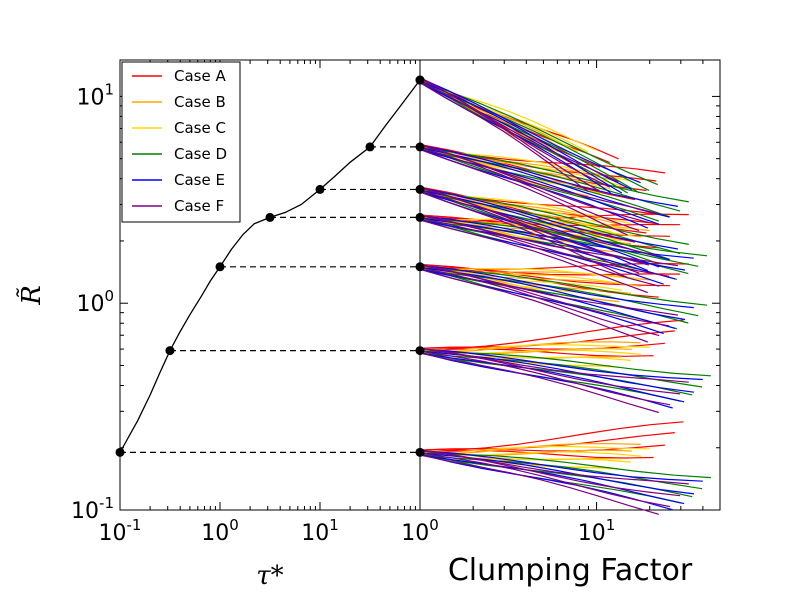 The height and width of the screenshot is (600, 800). What do you see at coordinates (95, 302) in the screenshot?
I see `left-ytick-label: 10⁰` at bounding box center [95, 302].